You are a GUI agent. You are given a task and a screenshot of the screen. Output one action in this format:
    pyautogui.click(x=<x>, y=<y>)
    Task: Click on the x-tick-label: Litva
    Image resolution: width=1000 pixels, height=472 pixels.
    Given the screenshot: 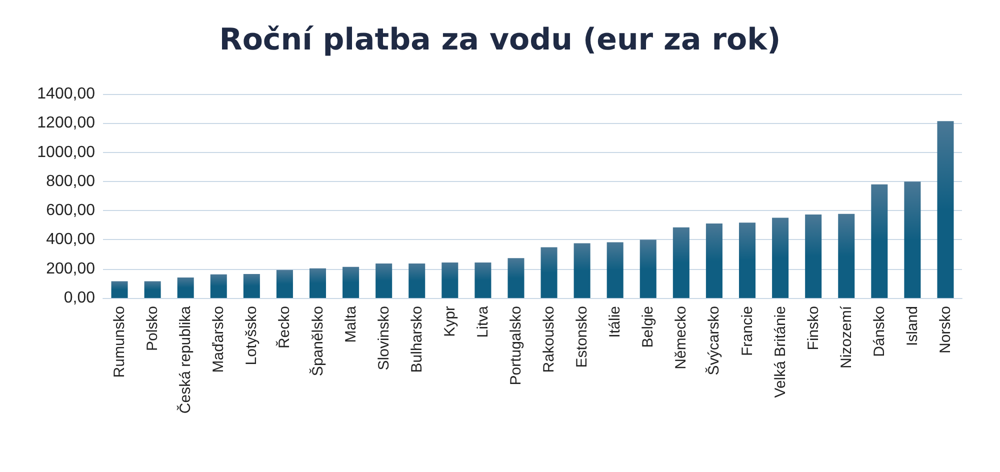 What is the action you would take?
    pyautogui.click(x=483, y=321)
    